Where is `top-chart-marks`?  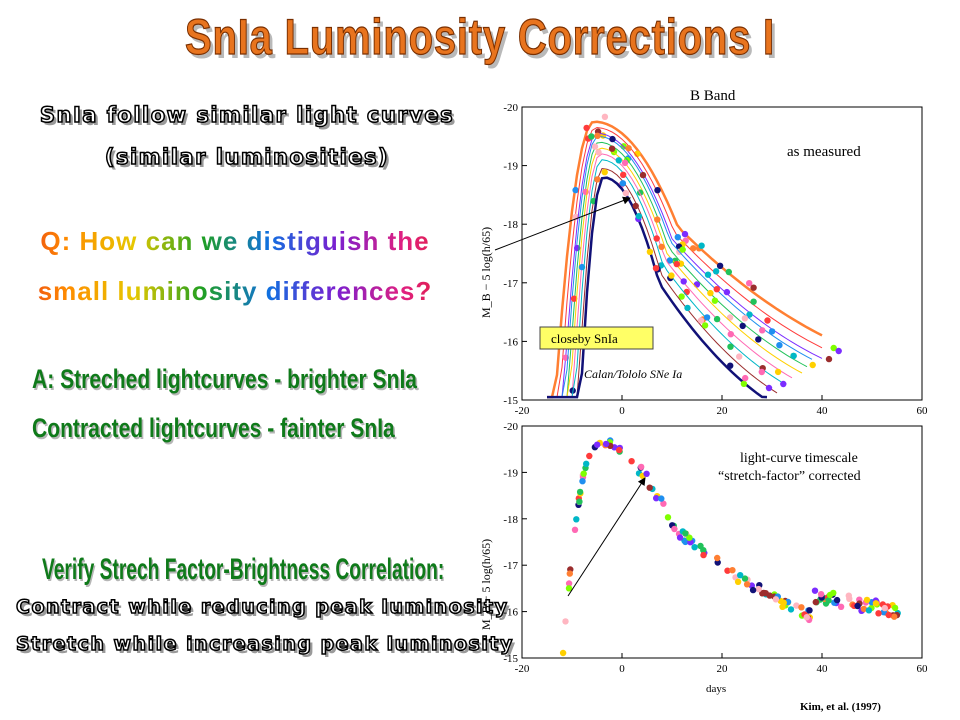
top-chart-marks is located at coordinates (694, 256).